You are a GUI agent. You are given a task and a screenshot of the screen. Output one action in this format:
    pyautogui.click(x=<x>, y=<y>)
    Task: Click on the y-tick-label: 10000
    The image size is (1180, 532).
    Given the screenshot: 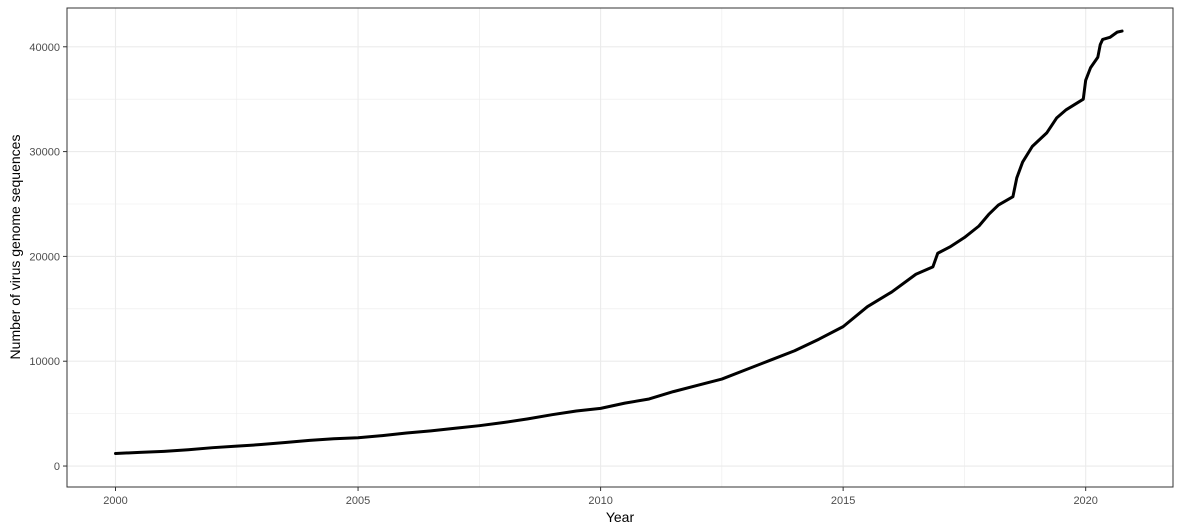 What is the action you would take?
    pyautogui.click(x=44, y=362)
    